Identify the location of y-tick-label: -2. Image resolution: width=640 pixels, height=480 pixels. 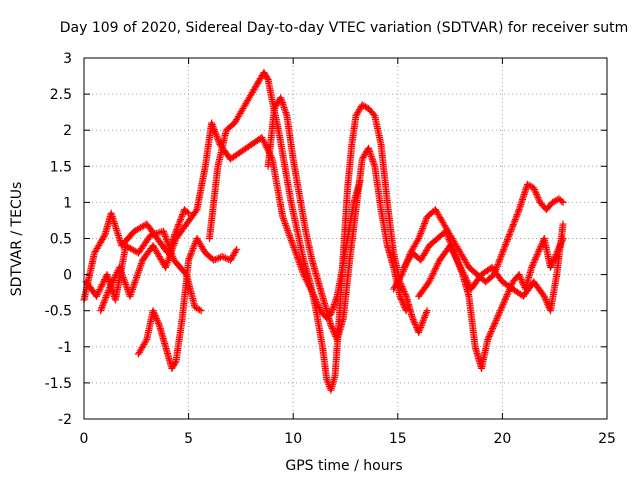
(65, 420).